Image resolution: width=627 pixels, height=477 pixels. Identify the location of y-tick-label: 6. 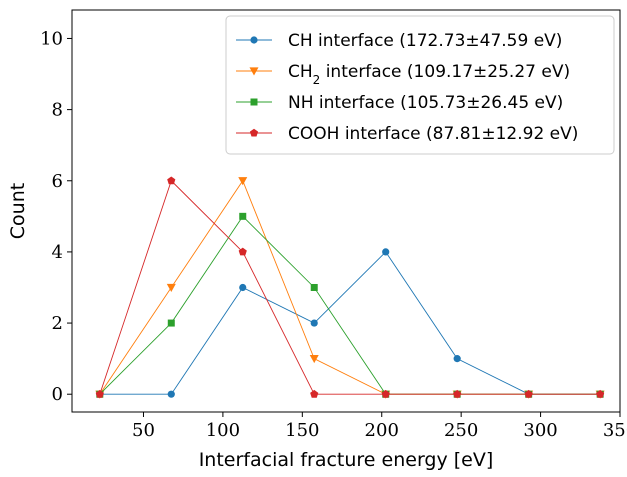
(57, 181).